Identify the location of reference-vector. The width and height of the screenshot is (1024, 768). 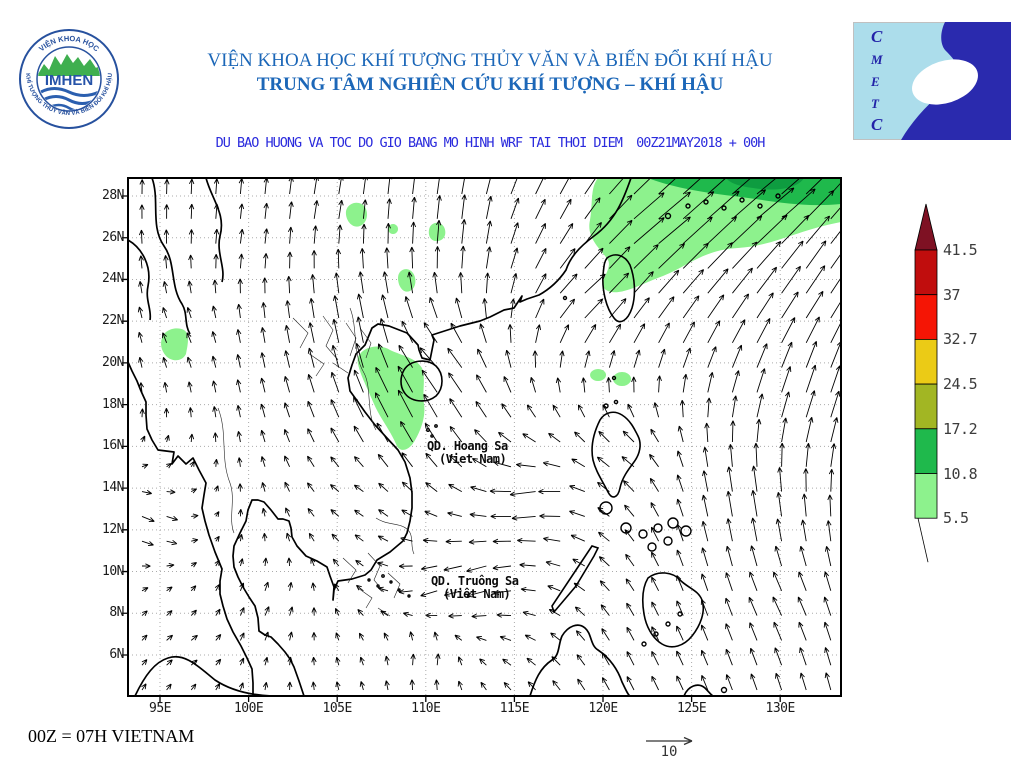
(669, 741).